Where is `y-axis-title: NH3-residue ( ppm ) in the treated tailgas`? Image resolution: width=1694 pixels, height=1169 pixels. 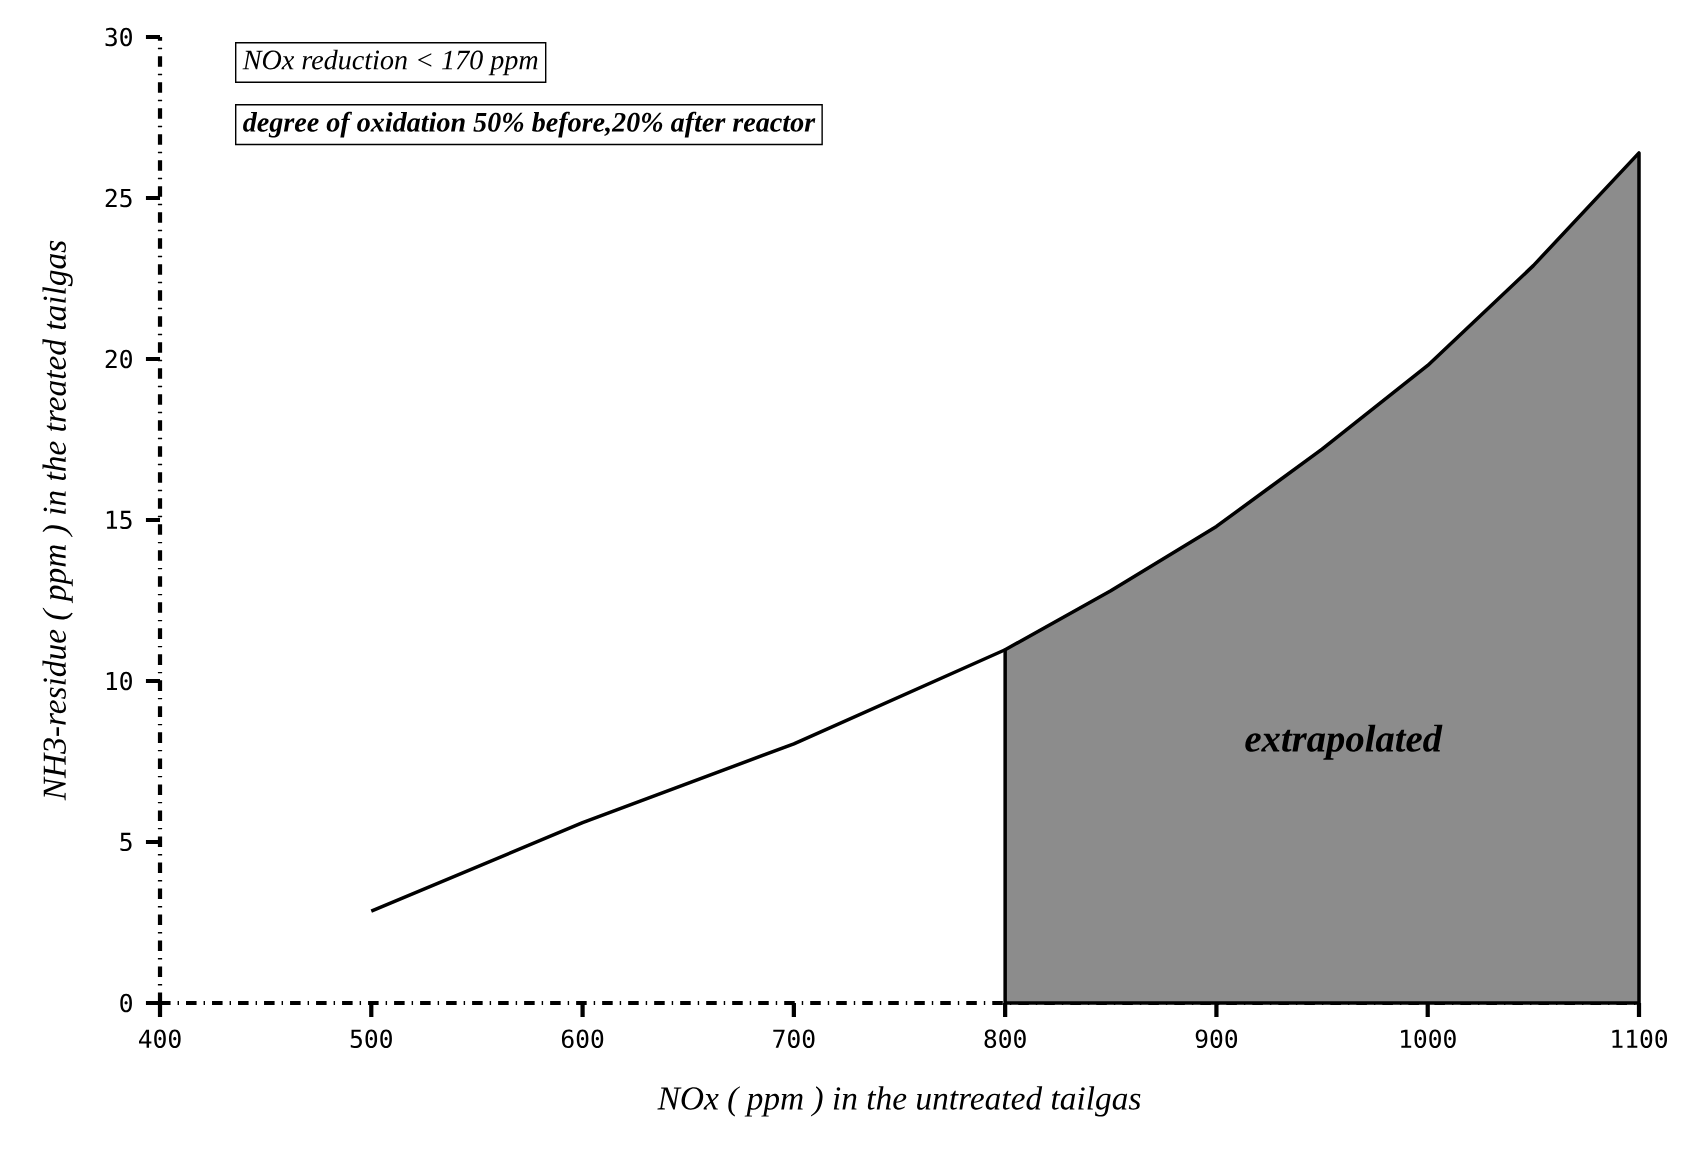 y-axis-title: NH3-residue ( ppm ) in the treated tailgas is located at coordinates (57, 520).